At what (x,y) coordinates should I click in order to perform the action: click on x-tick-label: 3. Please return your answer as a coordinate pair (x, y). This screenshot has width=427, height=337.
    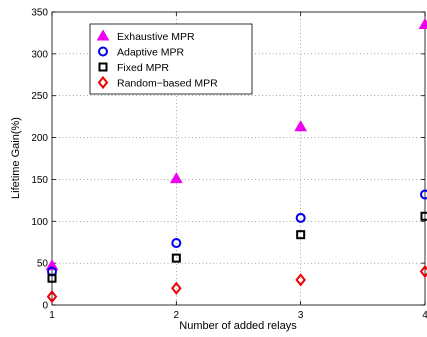
    Looking at the image, I should click on (301, 315).